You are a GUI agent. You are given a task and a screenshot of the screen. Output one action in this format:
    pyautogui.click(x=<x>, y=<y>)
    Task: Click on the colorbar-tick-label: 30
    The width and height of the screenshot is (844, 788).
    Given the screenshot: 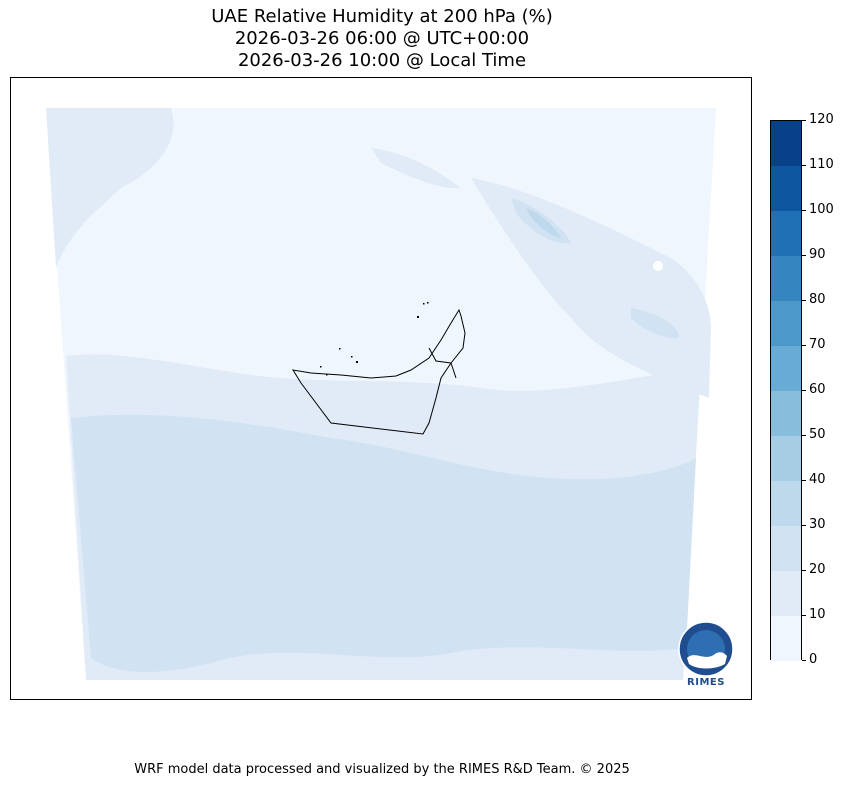 What is the action you would take?
    pyautogui.click(x=817, y=524)
    